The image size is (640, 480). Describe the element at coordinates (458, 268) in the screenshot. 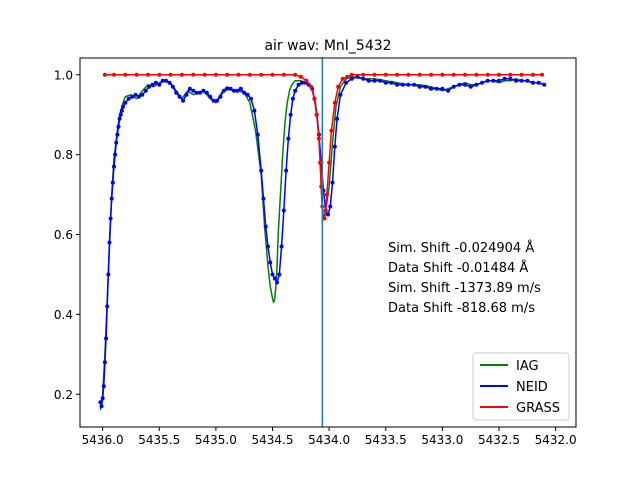

I see `annotation-data-shift-angstrom: Data Shift -0.01484 Å` at that location.